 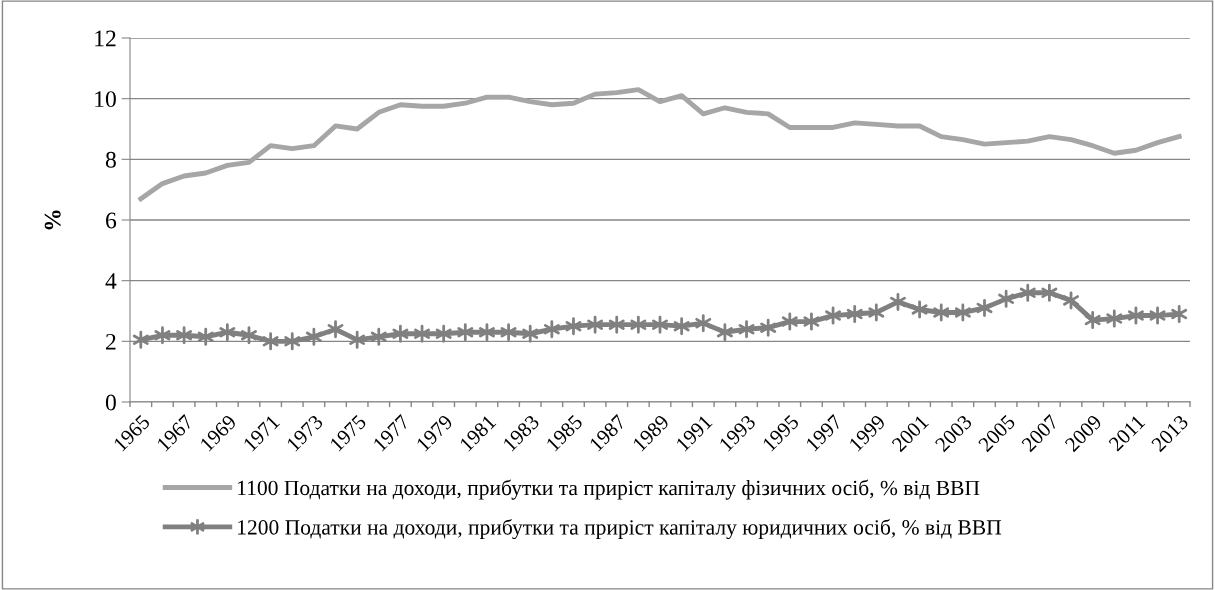 I want to click on y-tick-label: 2, so click(x=111, y=341).